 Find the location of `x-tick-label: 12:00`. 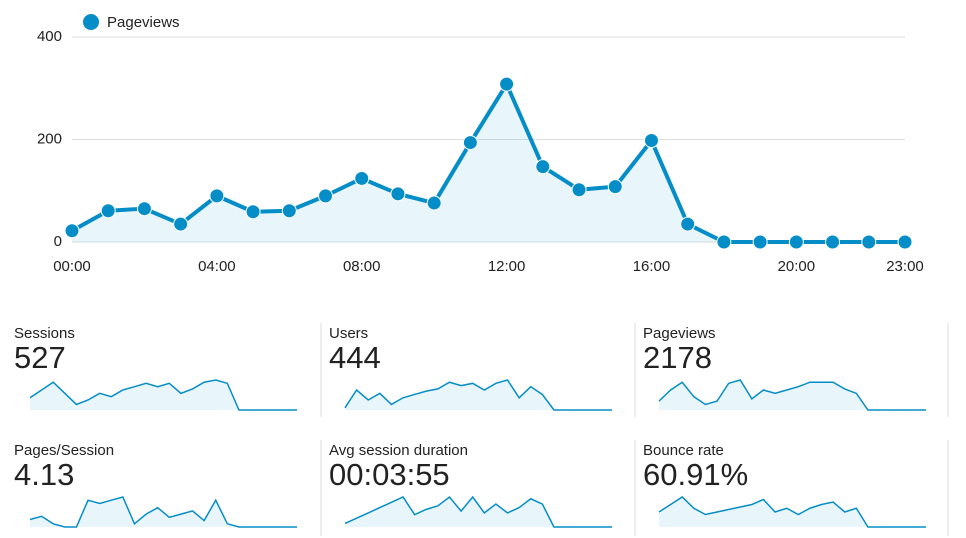

x-tick-label: 12:00 is located at coordinates (507, 266).